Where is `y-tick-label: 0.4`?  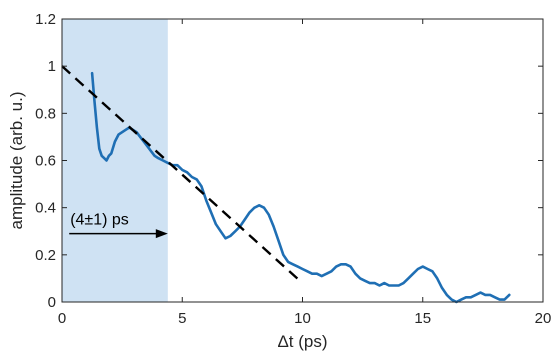 y-tick-label: 0.4 is located at coordinates (45, 208).